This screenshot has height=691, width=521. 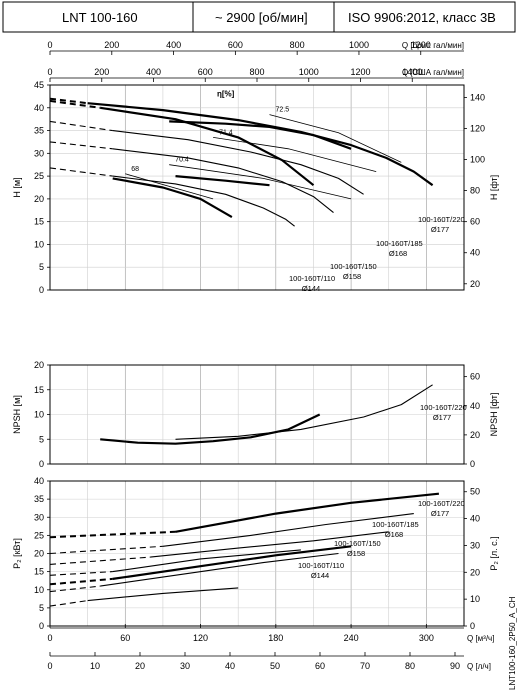 What do you see at coordinates (359, 45) in the screenshot?
I see `uk-gpm-axis-tick-label: 1000` at bounding box center [359, 45].